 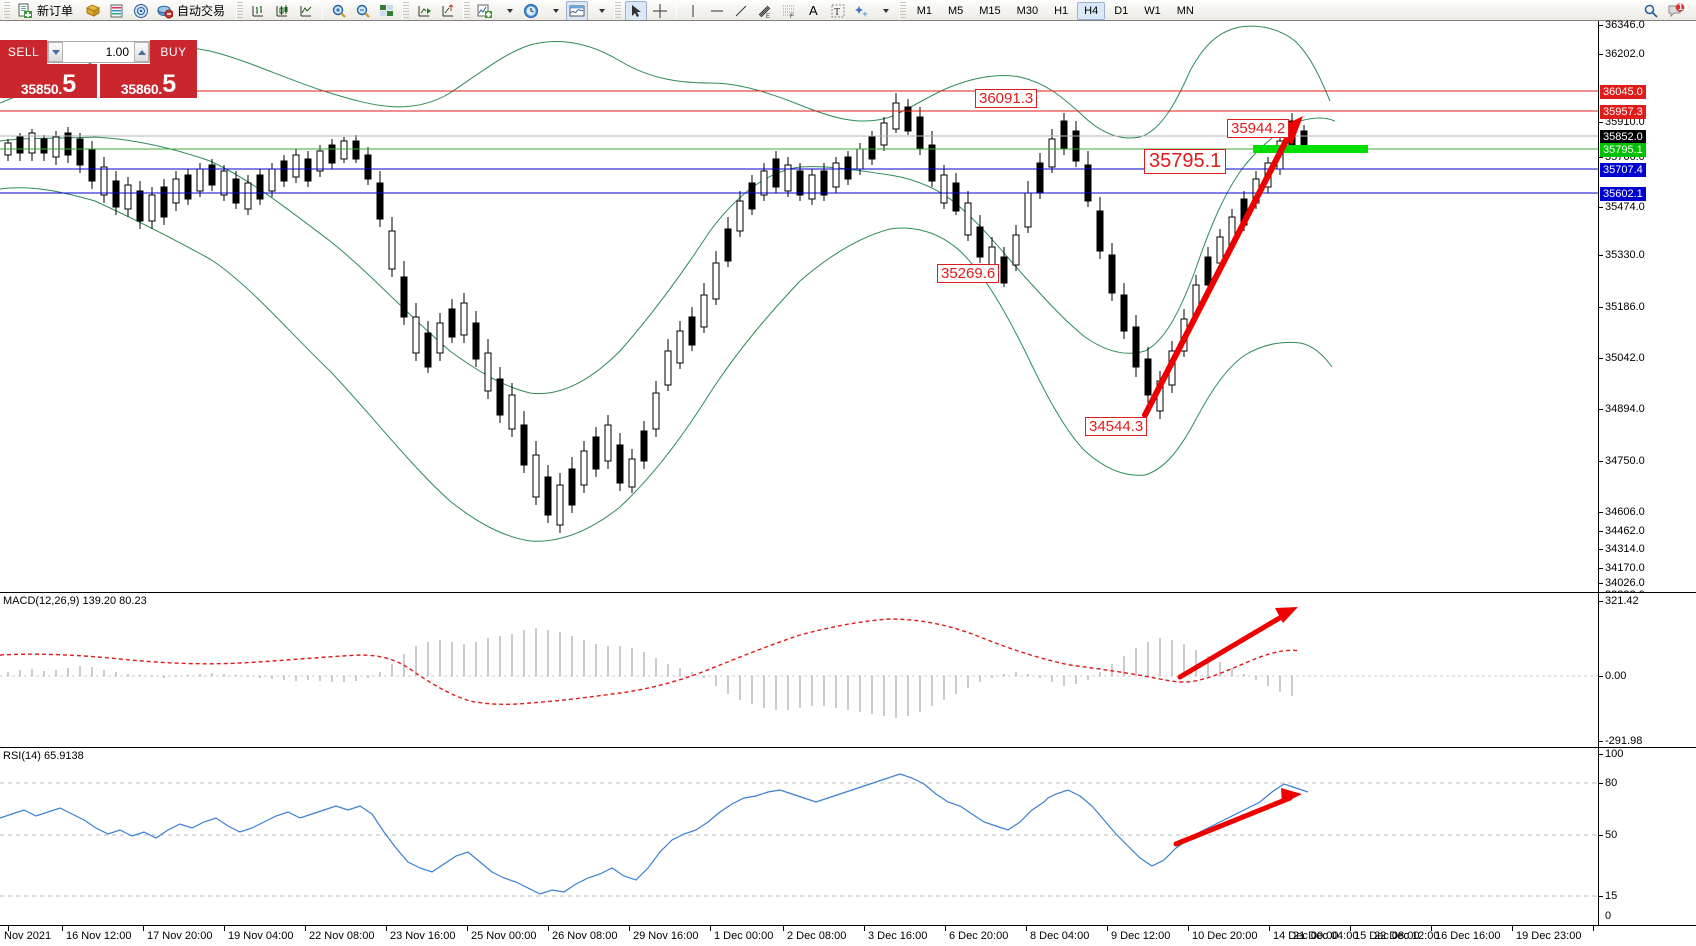 What do you see at coordinates (955, 11) in the screenshot?
I see `timeframe-m5: M5` at bounding box center [955, 11].